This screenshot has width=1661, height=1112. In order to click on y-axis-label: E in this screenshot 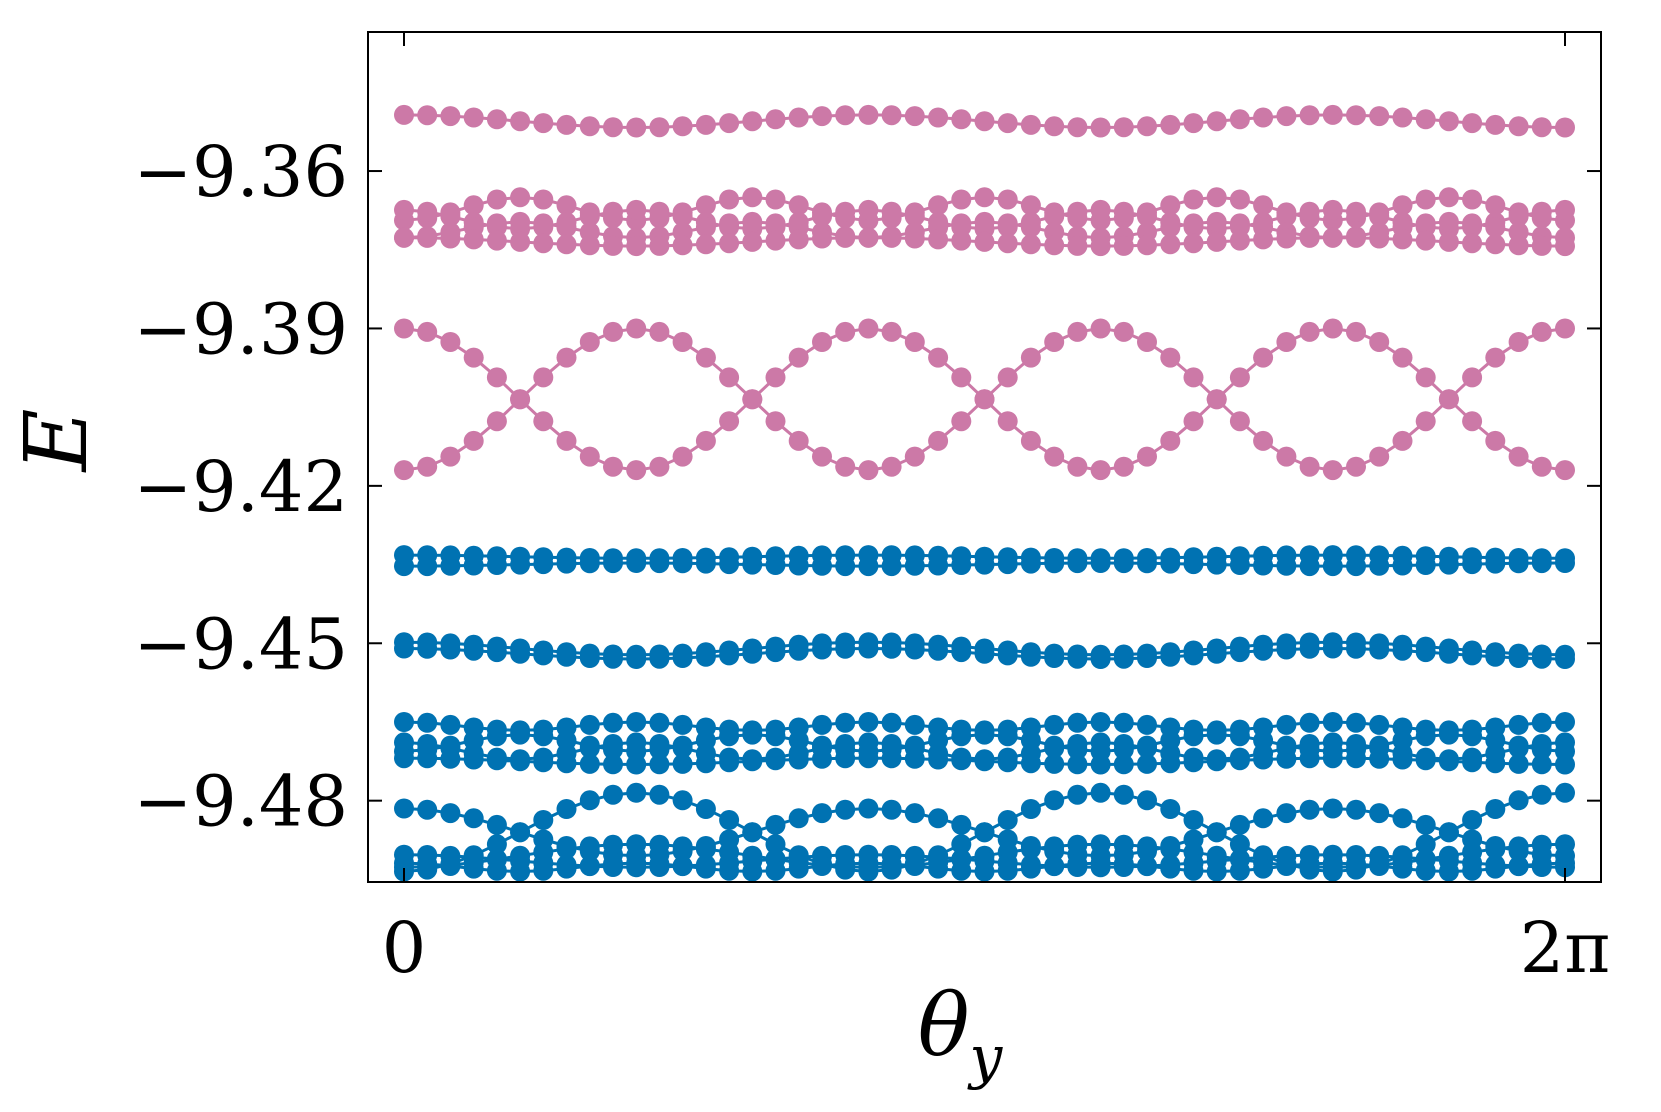, I will do `click(57, 441)`.